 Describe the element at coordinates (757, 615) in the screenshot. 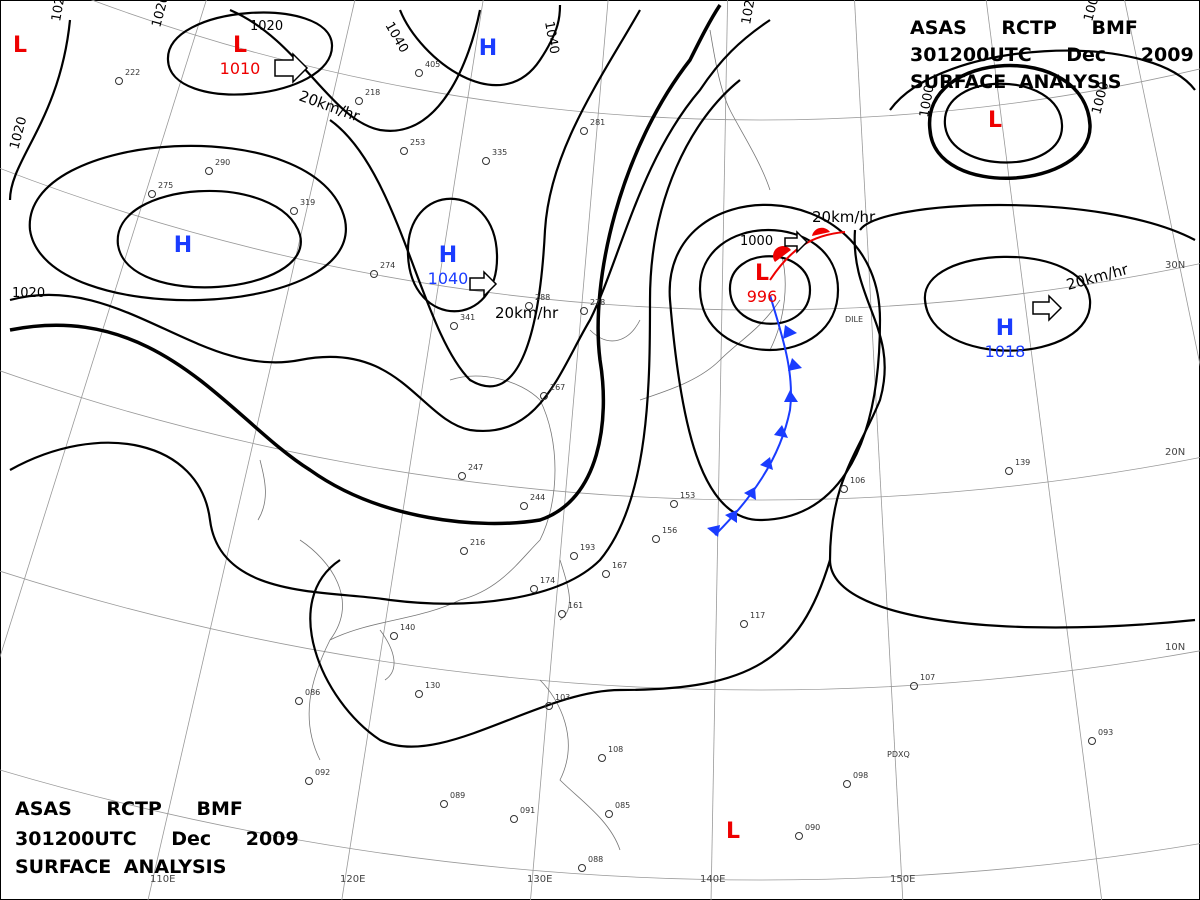

I see `station-value: 117` at that location.